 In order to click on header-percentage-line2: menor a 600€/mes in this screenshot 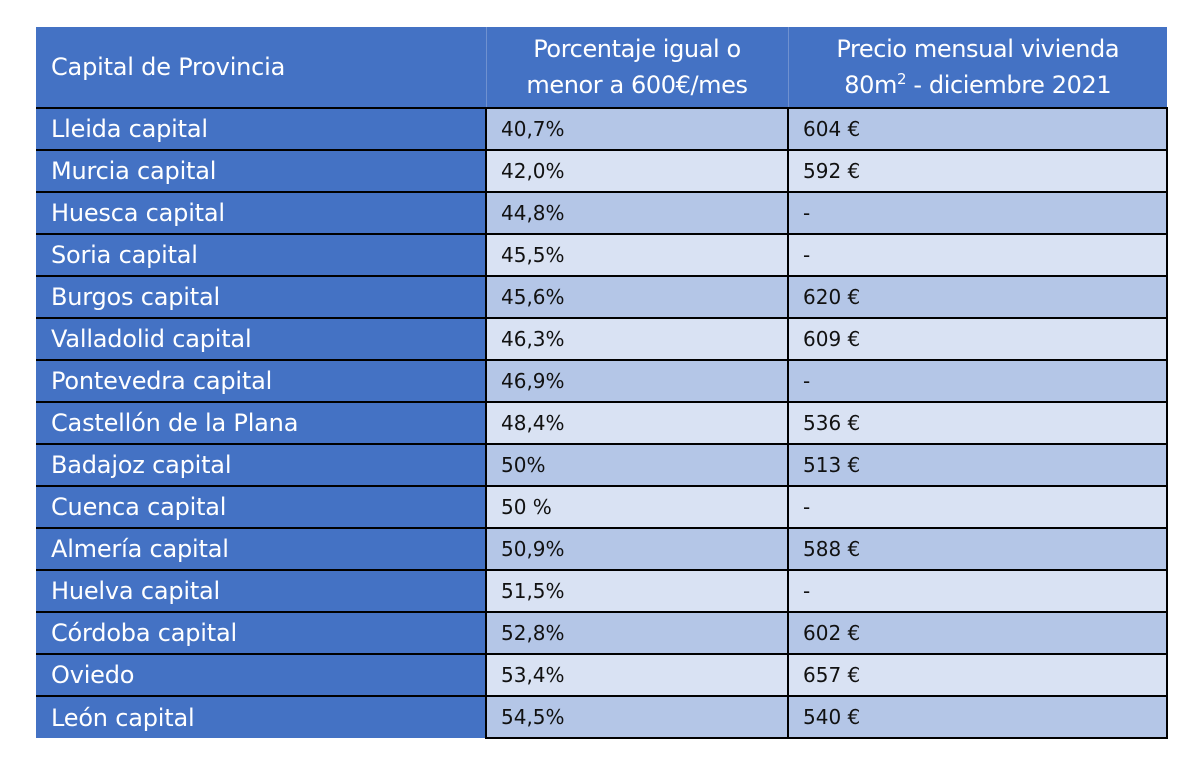, I will do `click(637, 85)`.